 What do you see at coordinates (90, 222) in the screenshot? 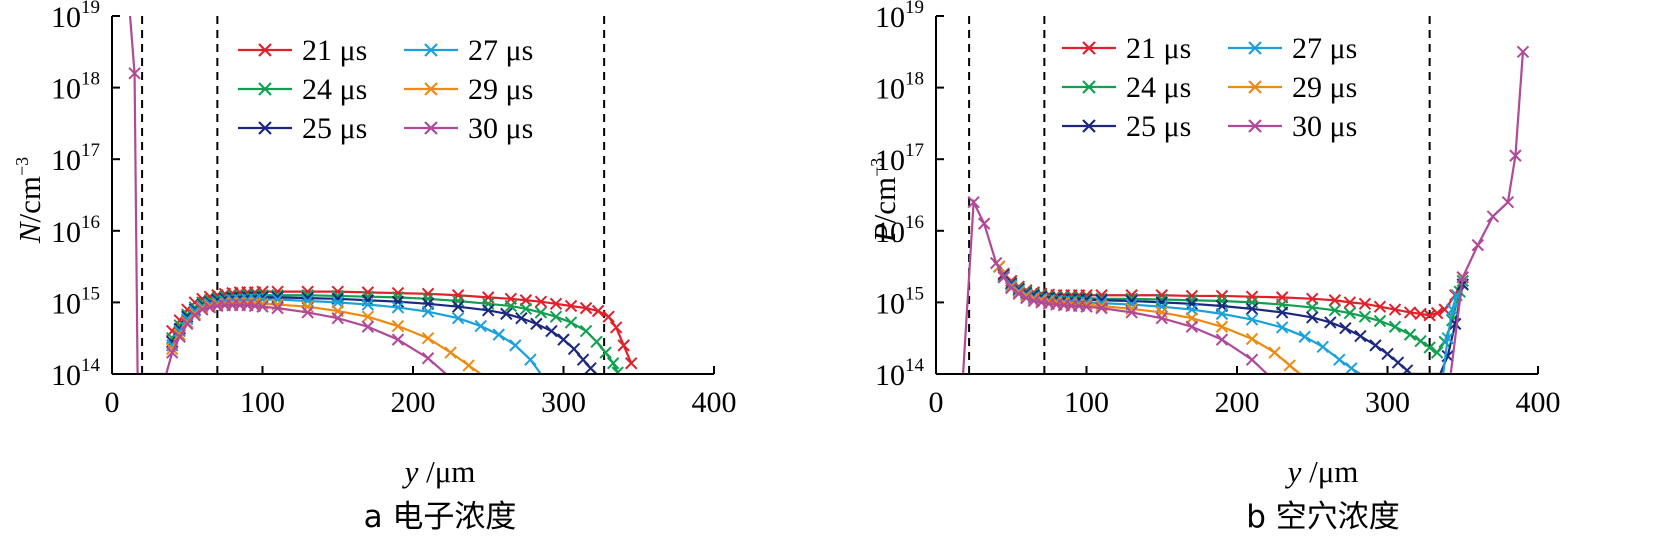
I see `y-tick-exponent: 16` at bounding box center [90, 222].